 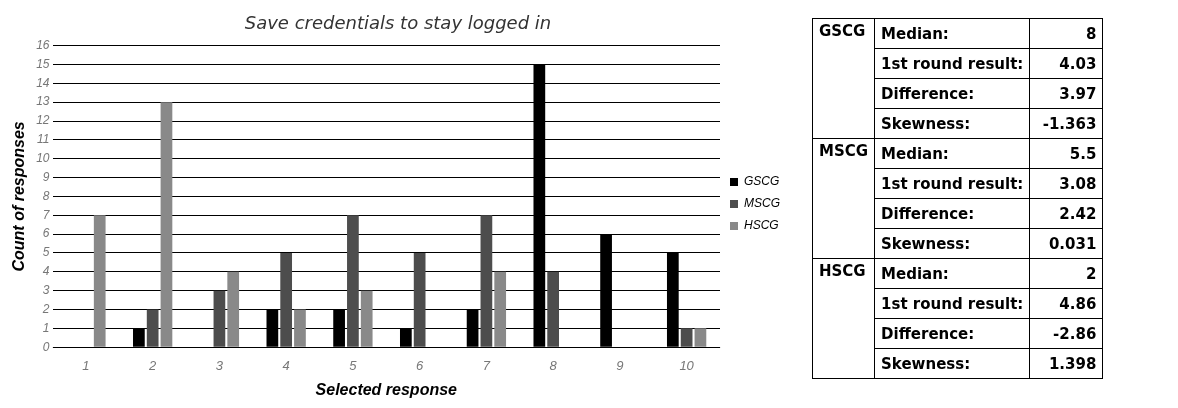 What do you see at coordinates (46, 176) in the screenshot?
I see `y-tick-label: 9` at bounding box center [46, 176].